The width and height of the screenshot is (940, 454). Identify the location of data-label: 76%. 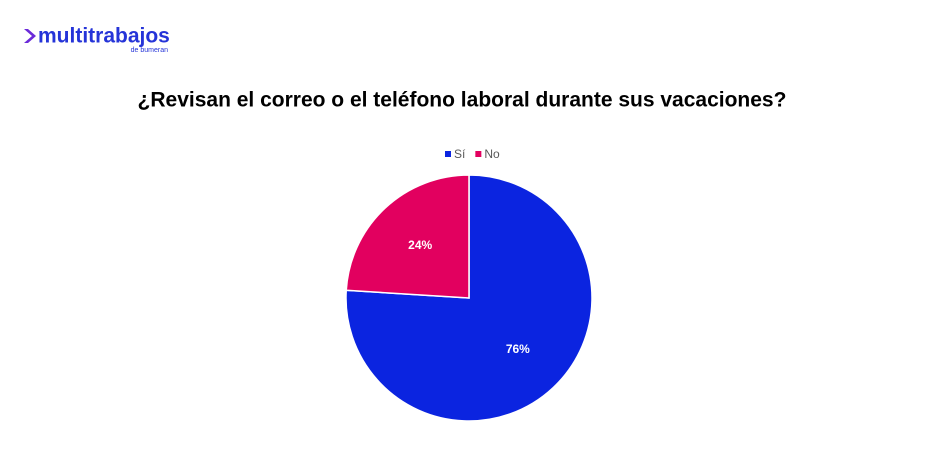
(518, 349).